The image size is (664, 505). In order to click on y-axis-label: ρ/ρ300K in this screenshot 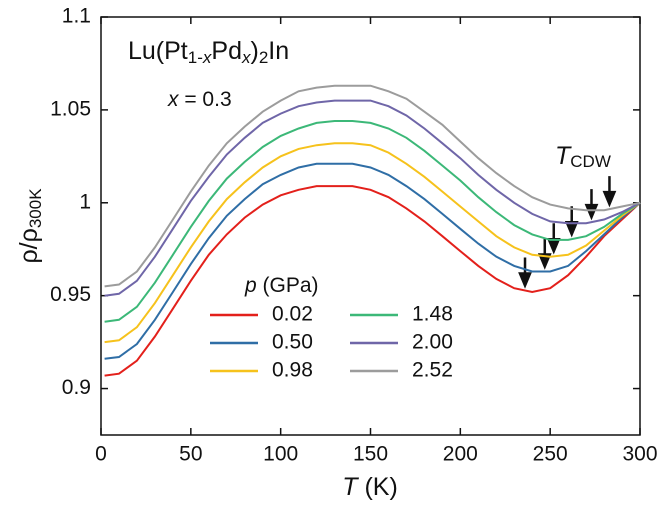, I will do `click(30, 226)`.